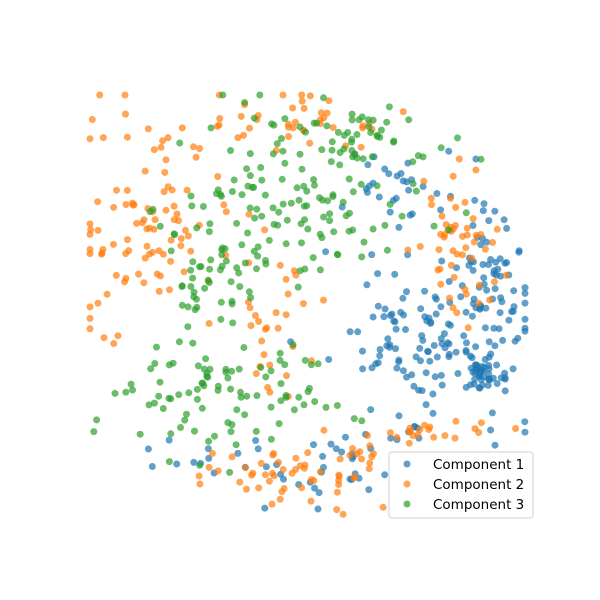 This screenshot has width=600, height=600. What do you see at coordinates (478, 505) in the screenshot?
I see `legend-label-component-3: Component 3` at bounding box center [478, 505].